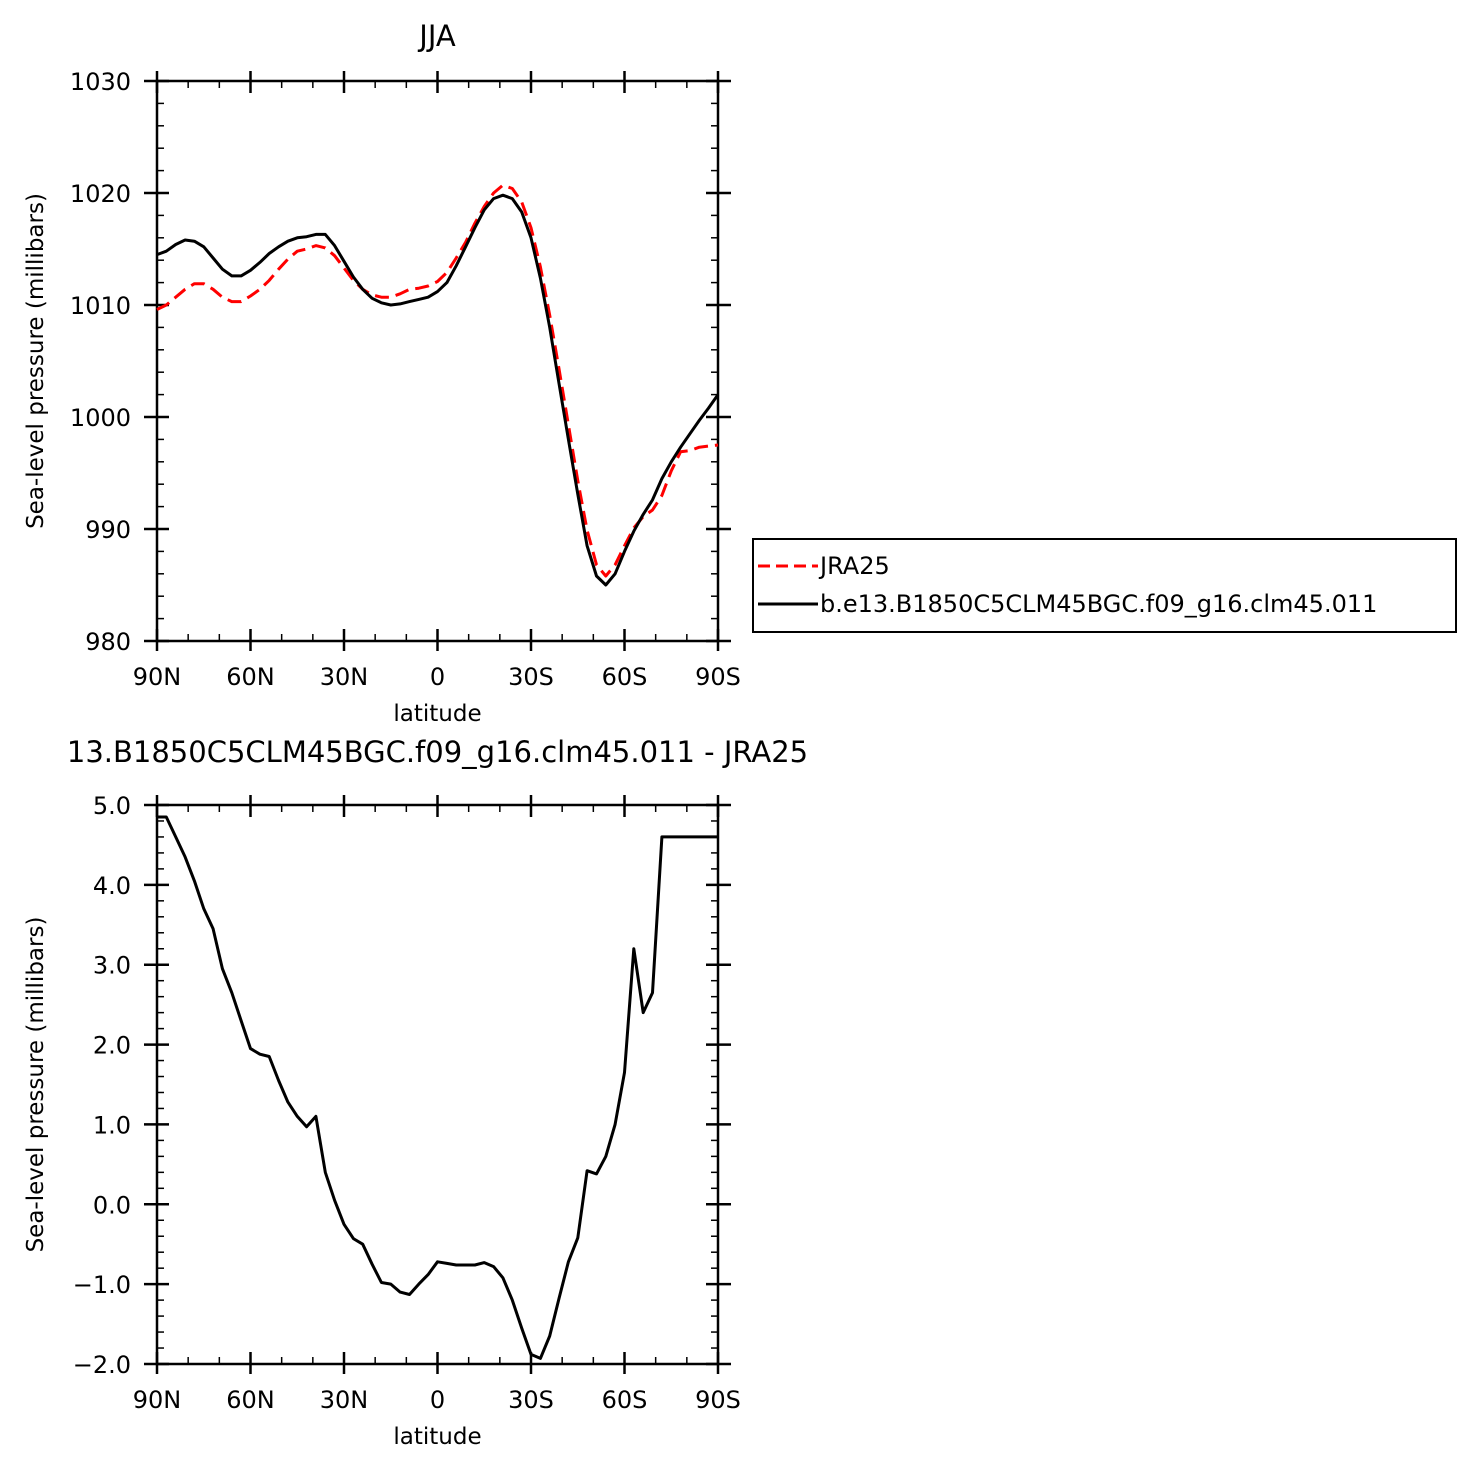 This screenshot has height=1474, width=1477. Describe the element at coordinates (100, 82) in the screenshot. I see `y-tick-label: 1030` at that location.